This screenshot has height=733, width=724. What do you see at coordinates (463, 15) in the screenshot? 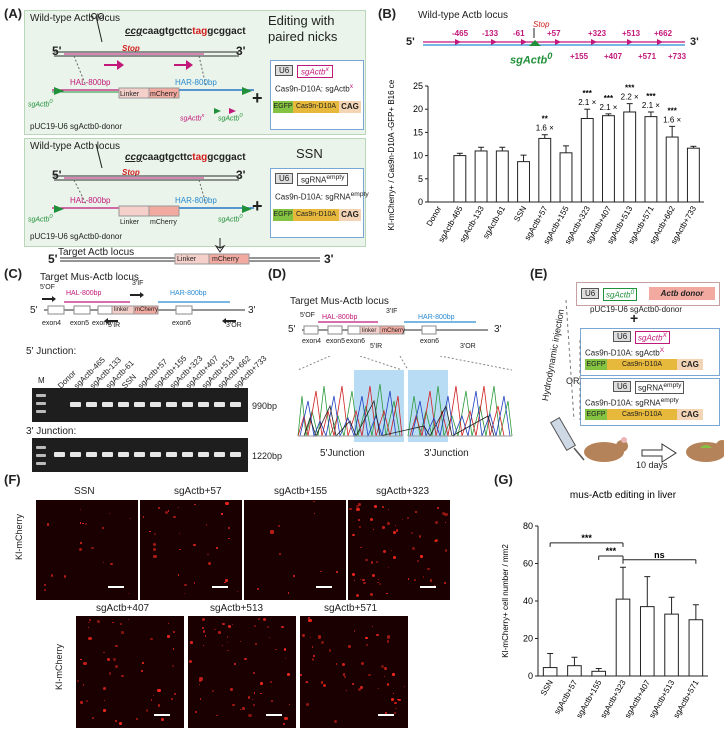
I see `panel-b-locus-title: Wild-type Actb locus` at bounding box center [463, 15].